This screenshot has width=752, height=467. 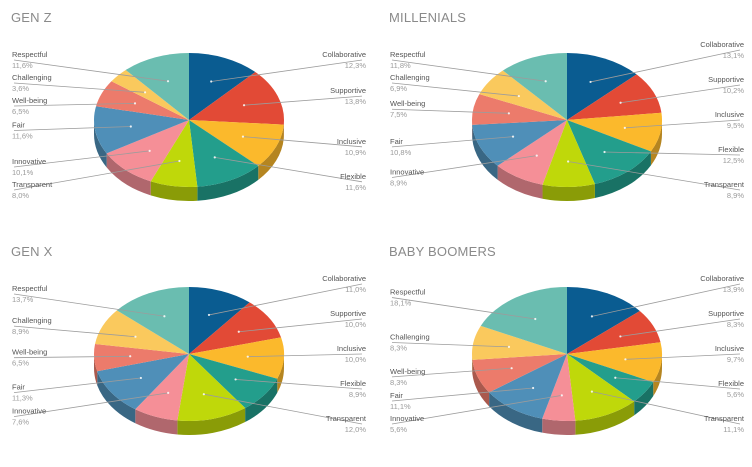 What do you see at coordinates (400, 65) in the screenshot?
I see `slice-value-label: 11,8%` at bounding box center [400, 65].